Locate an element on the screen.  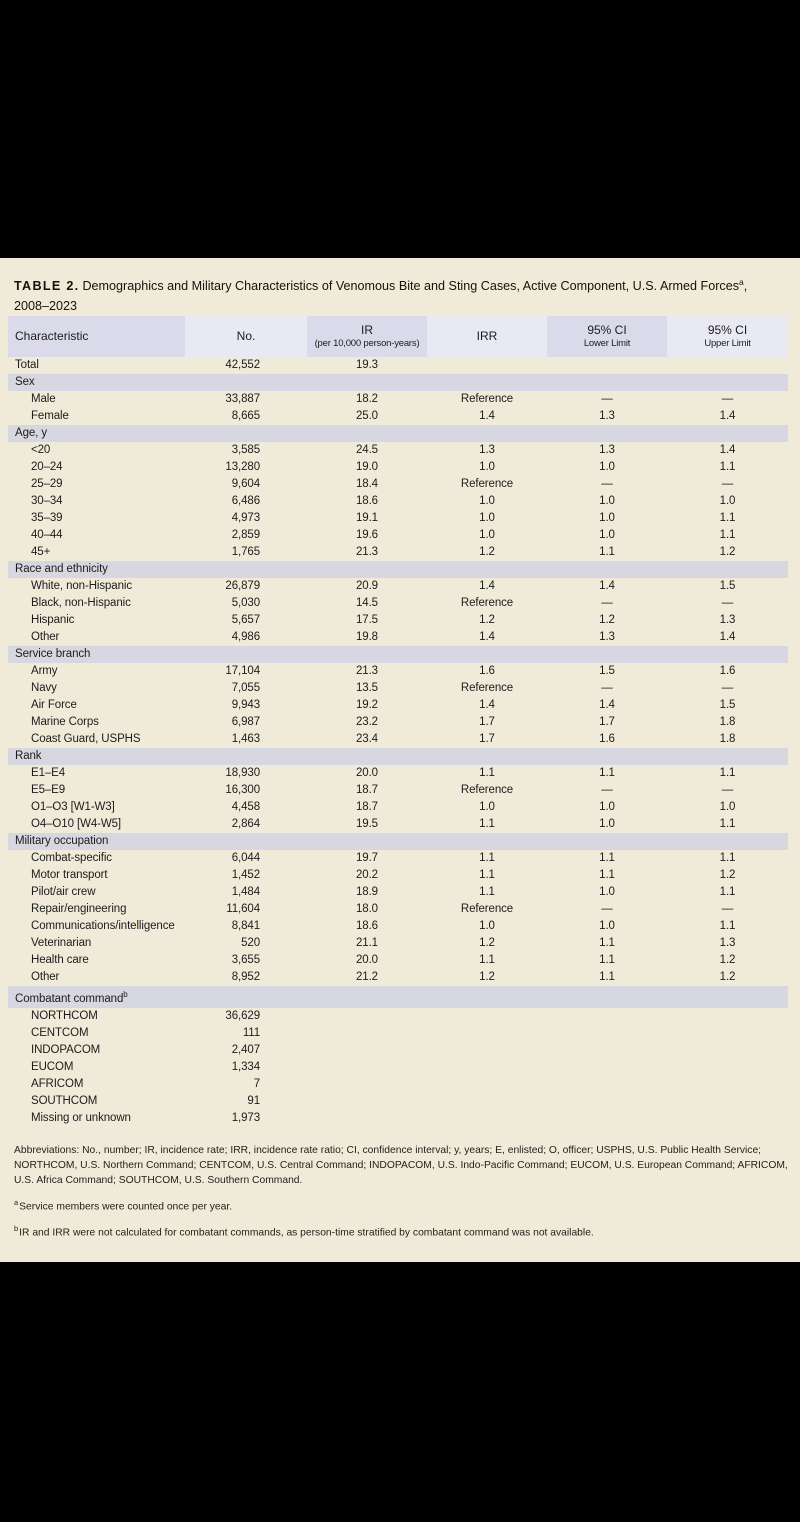
cell-ir: 19.5 is located at coordinates (367, 824).